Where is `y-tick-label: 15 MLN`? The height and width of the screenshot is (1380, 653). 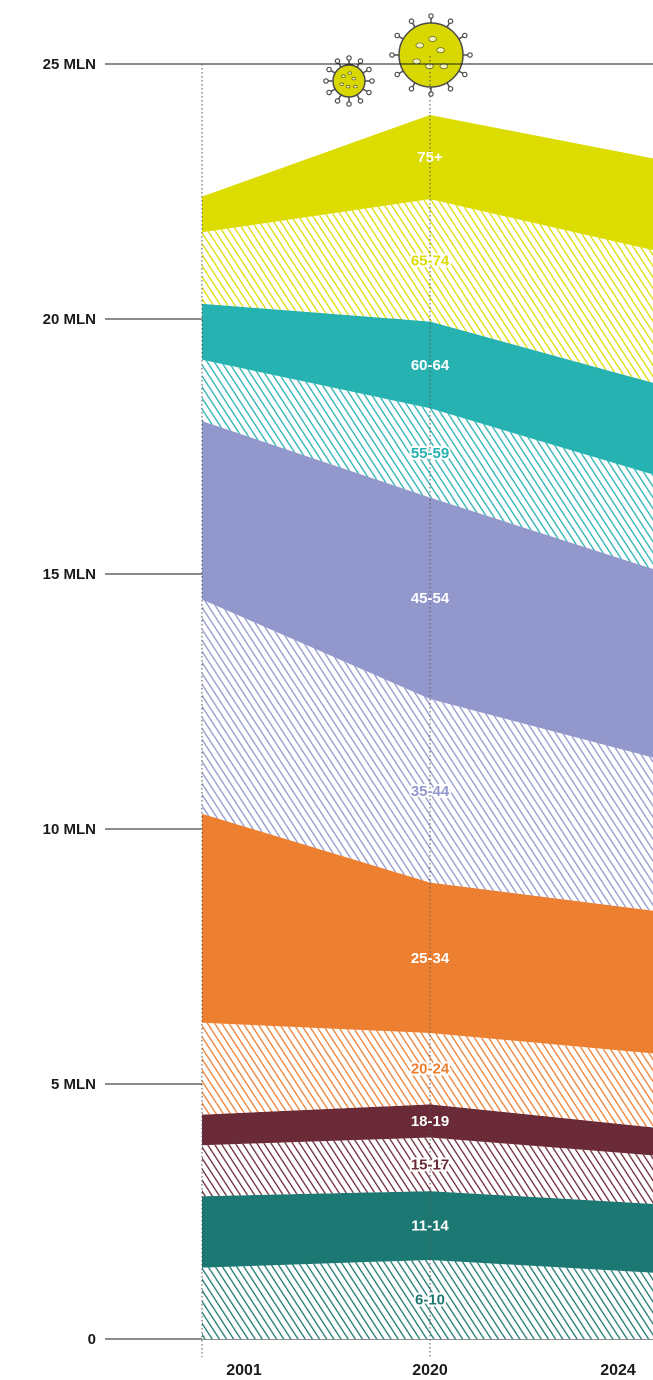
y-tick-label: 15 MLN is located at coordinates (69, 574).